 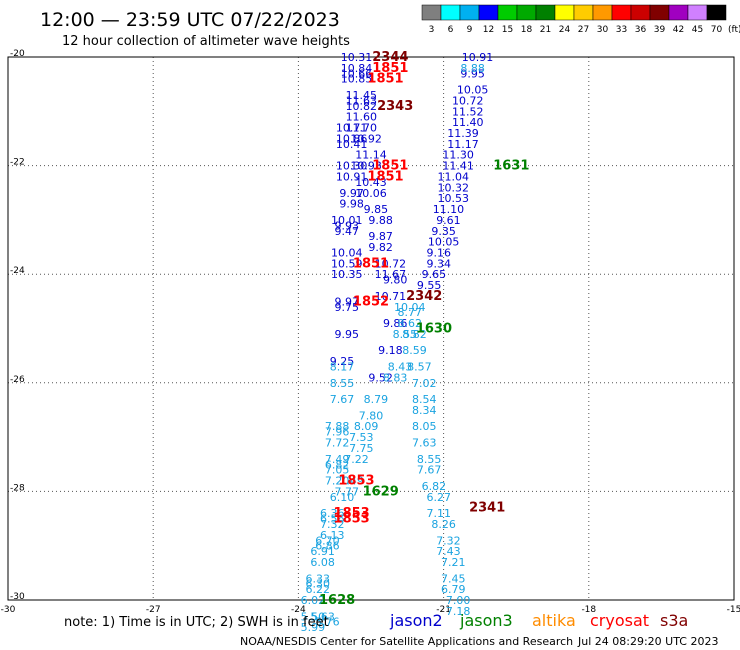 What do you see at coordinates (678, 30) in the screenshot?
I see `scale-label-42: 42` at bounding box center [678, 30].